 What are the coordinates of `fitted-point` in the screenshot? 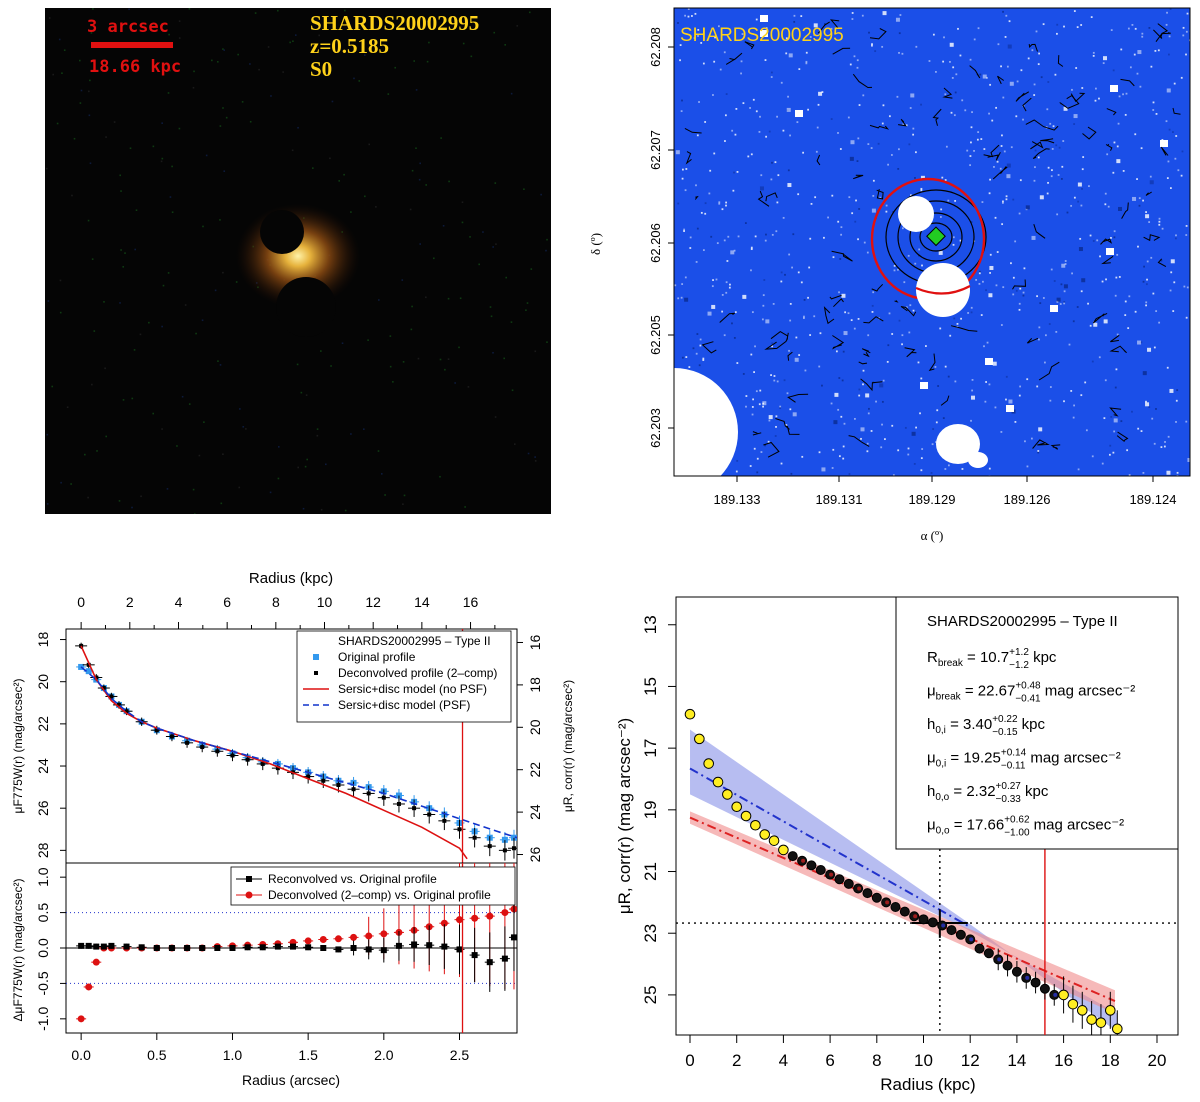 It's located at (1016, 971).